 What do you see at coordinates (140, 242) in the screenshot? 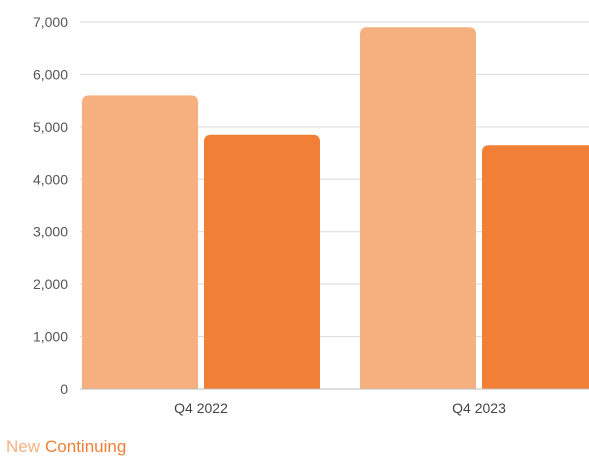
I see `bar-new-q4-2022` at bounding box center [140, 242].